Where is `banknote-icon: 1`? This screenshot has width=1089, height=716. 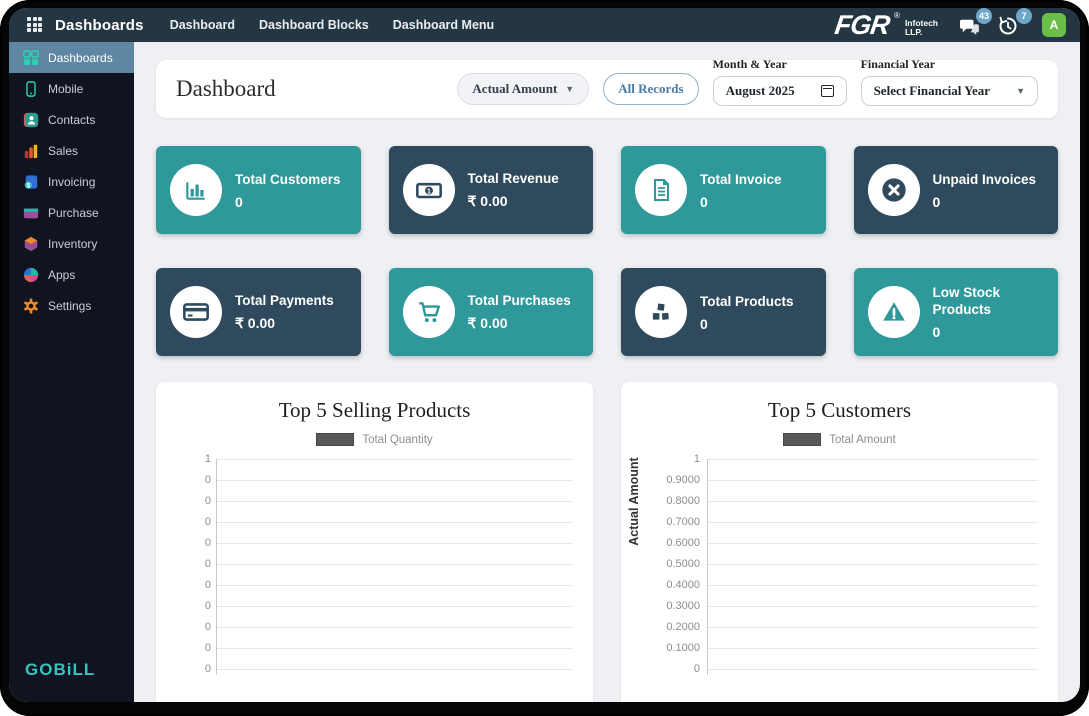
banknote-icon: 1 is located at coordinates (428, 190).